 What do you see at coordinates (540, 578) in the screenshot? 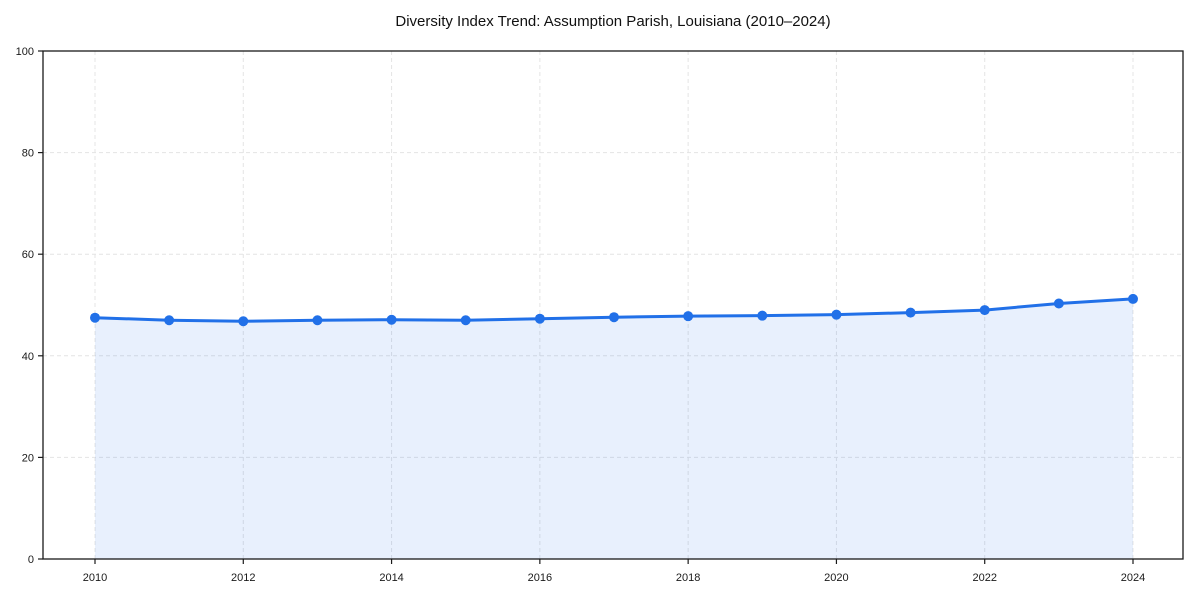
I see `x-tick-label: 2016` at bounding box center [540, 578].